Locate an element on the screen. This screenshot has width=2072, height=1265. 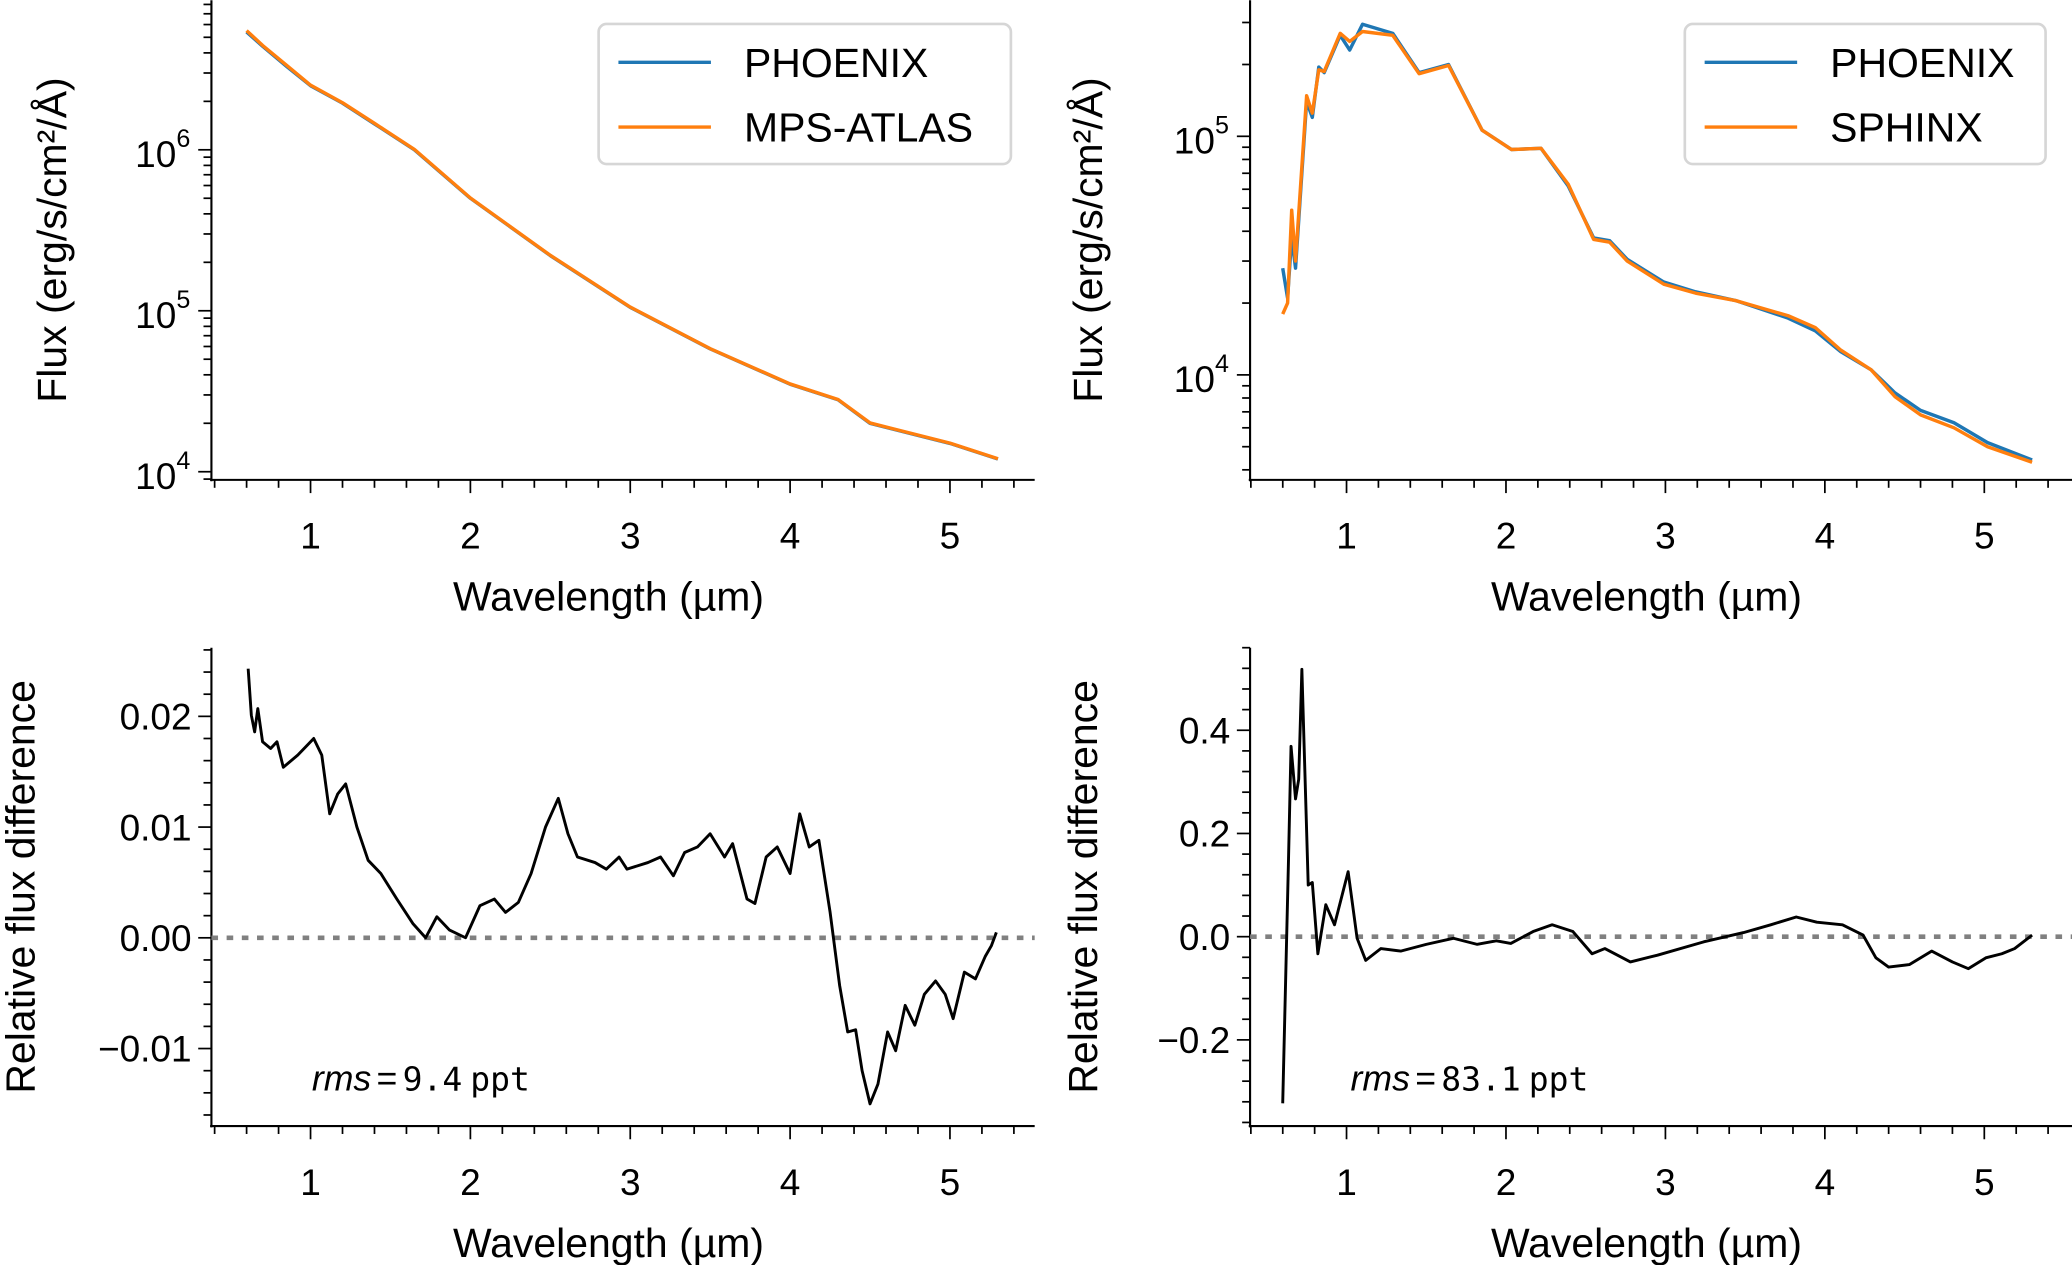
y-tick-label: 0.01 is located at coordinates (156, 827).